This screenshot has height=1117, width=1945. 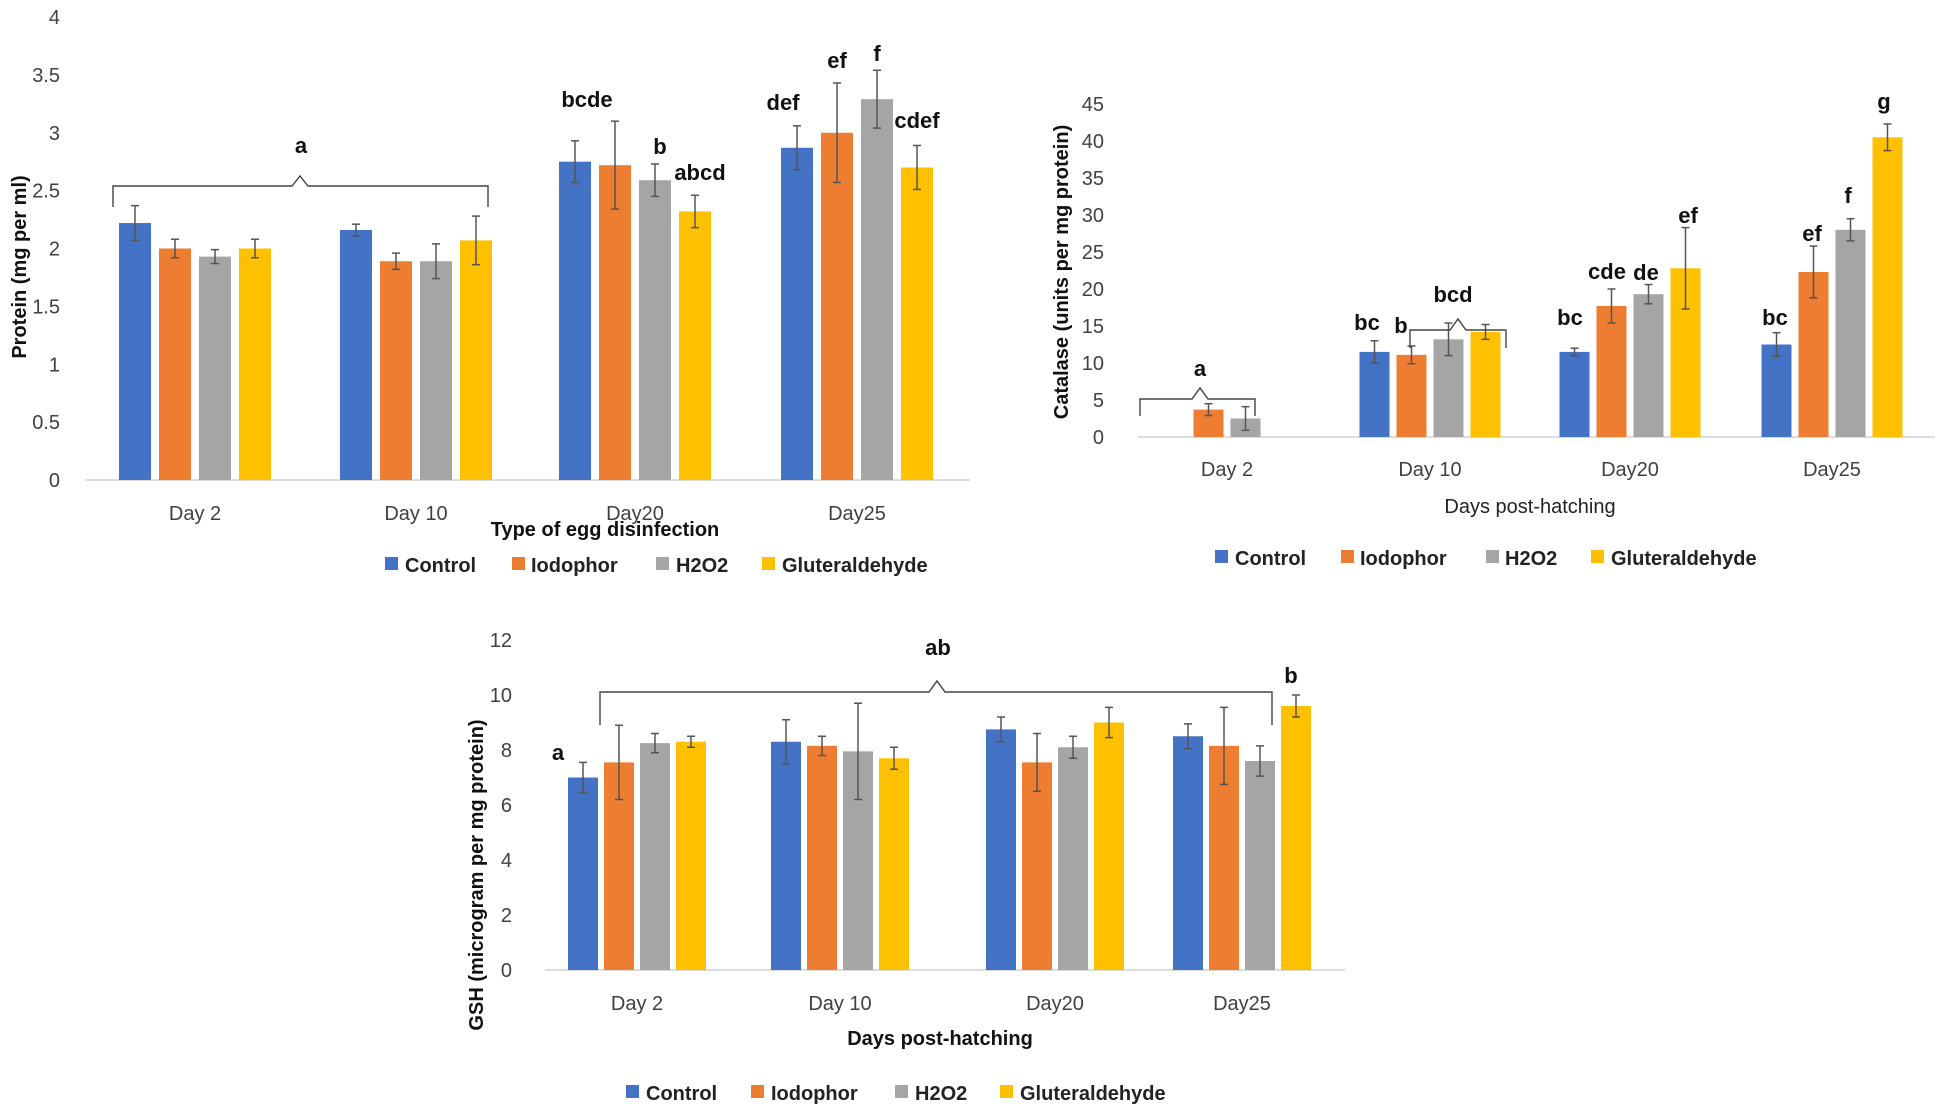 I want to click on protein-category-day20: Day20, so click(x=635, y=514).